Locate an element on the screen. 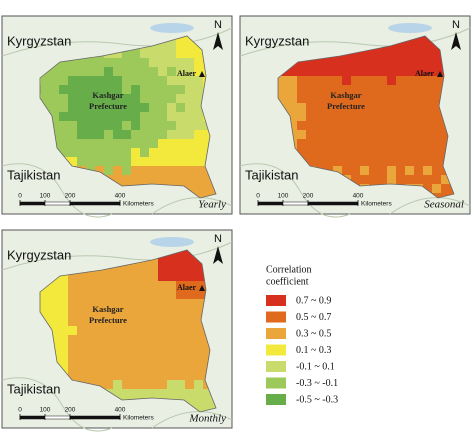  region-label: Prefecture is located at coordinates (108, 320).